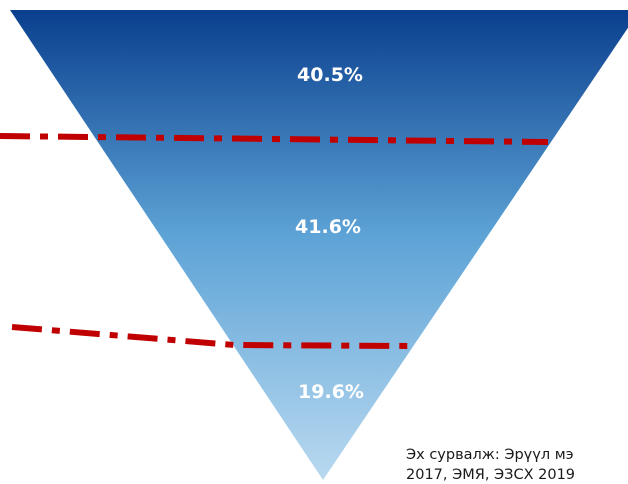  I want to click on source-line-1: Эх сурвалж: Эрүүл мэ, so click(490, 455).